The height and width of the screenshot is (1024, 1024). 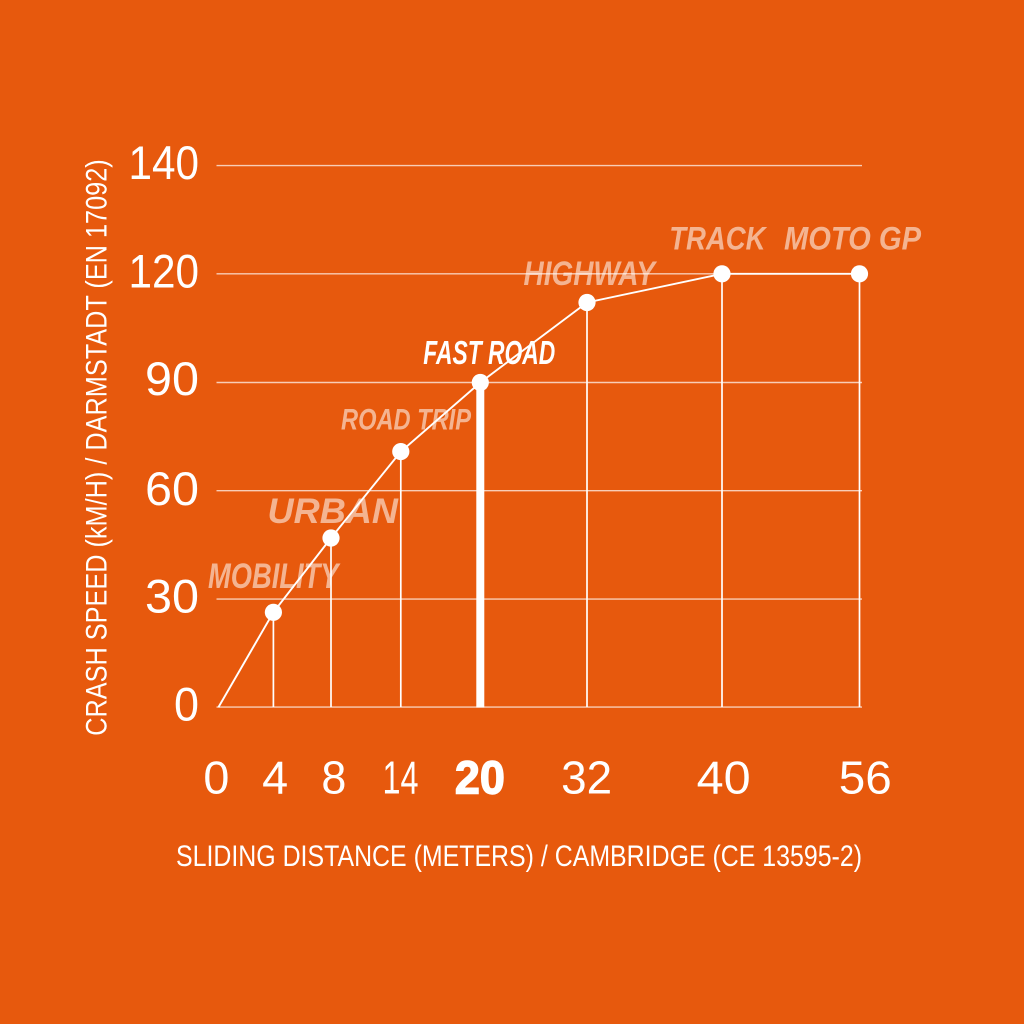 What do you see at coordinates (172, 489) in the screenshot?
I see `svg-text: 60` at bounding box center [172, 489].